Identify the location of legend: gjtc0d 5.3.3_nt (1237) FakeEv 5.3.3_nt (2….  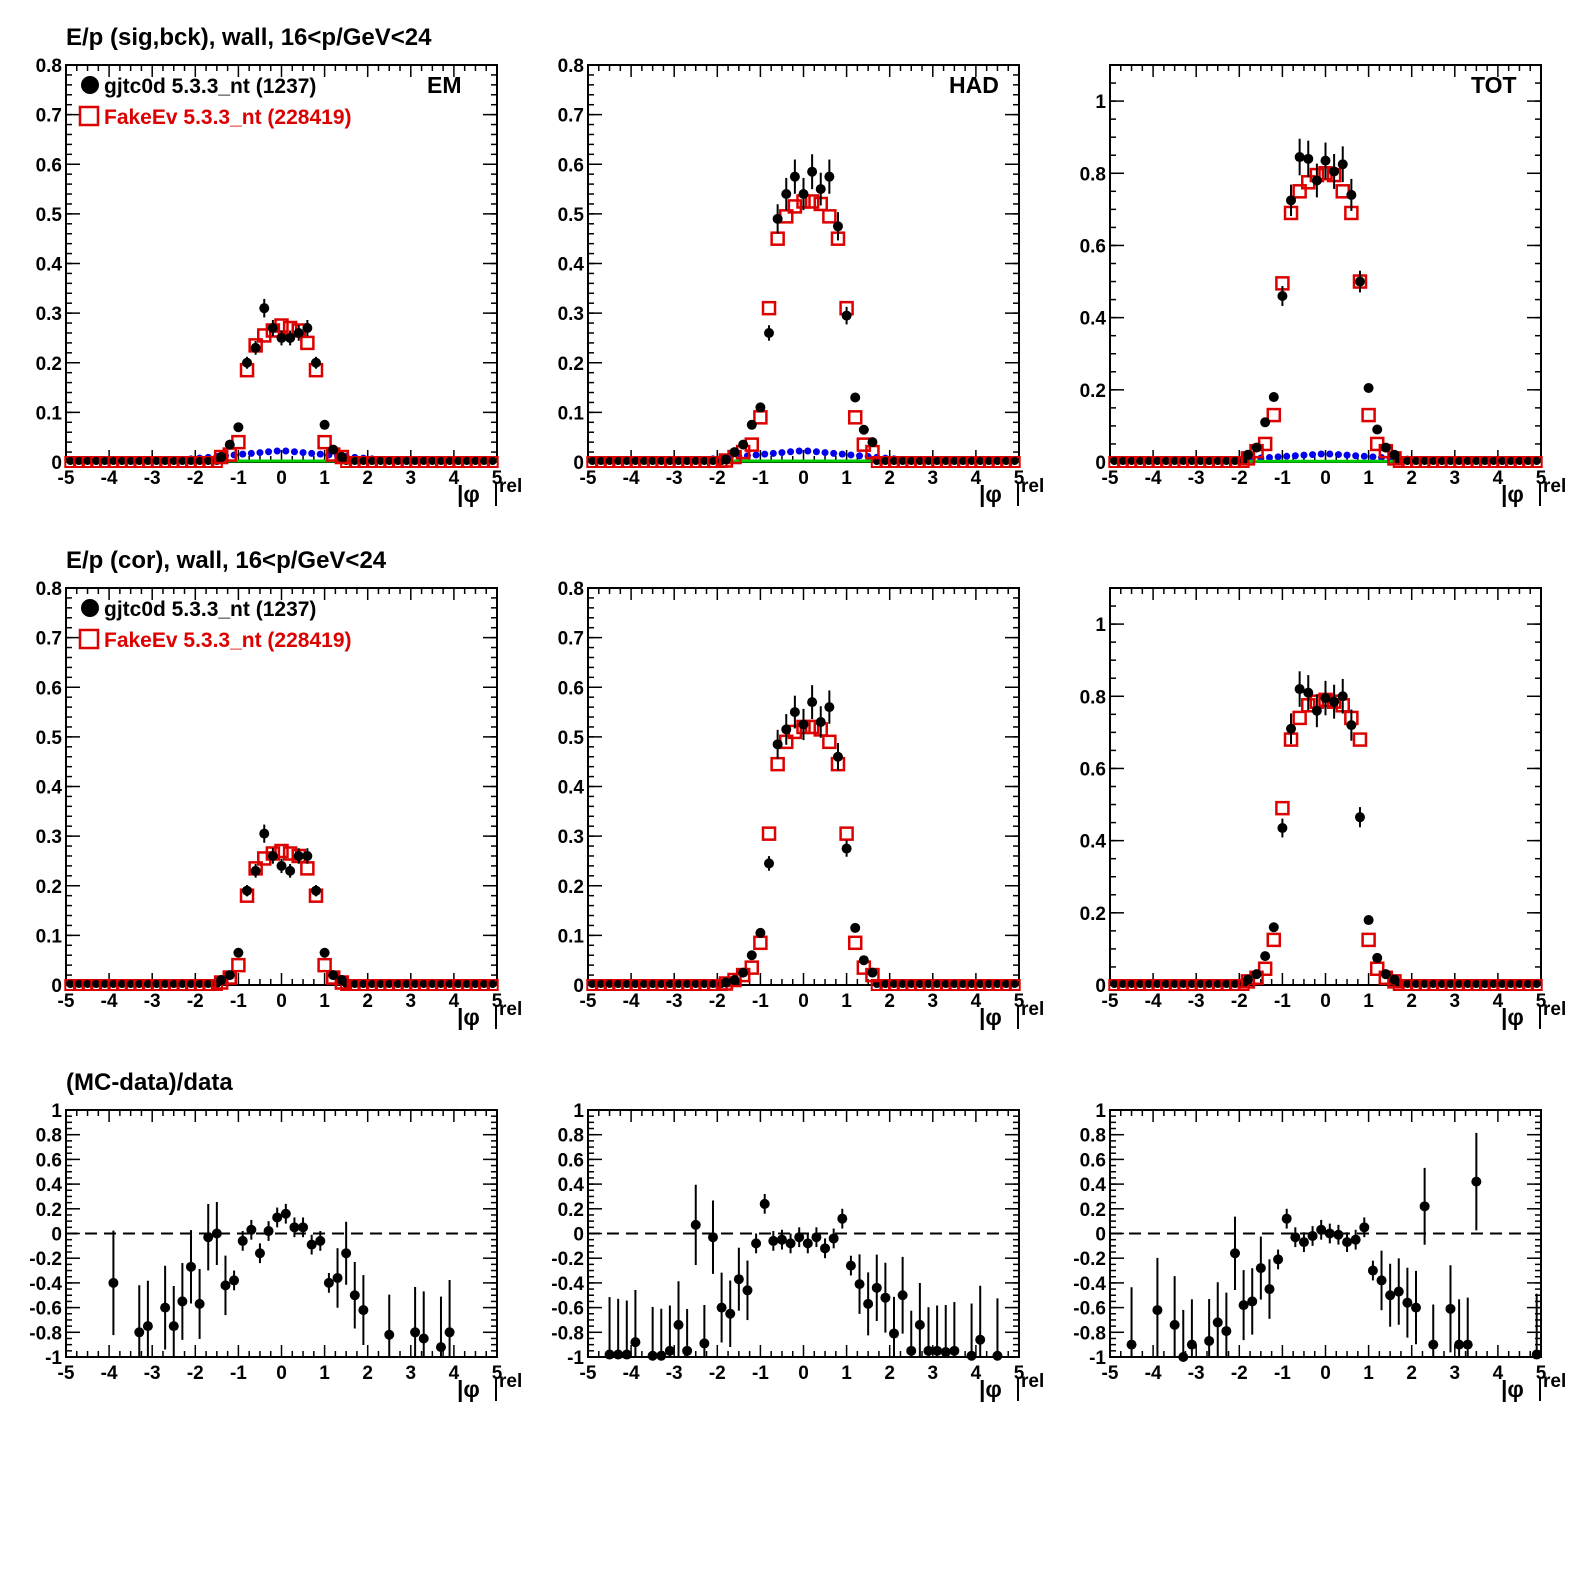
(215, 625).